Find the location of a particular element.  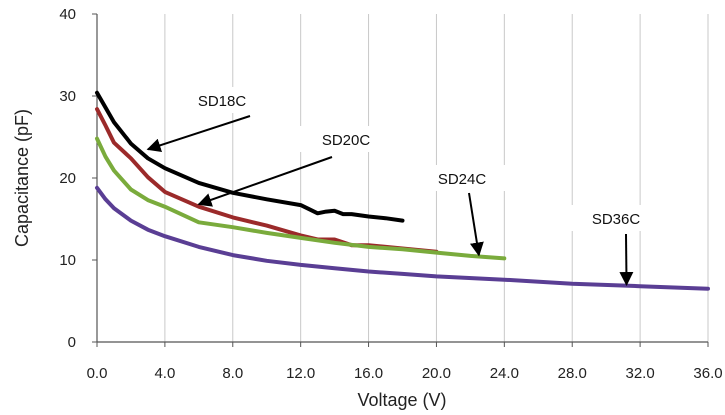

x-tick-label: 36.0 is located at coordinates (707, 373).